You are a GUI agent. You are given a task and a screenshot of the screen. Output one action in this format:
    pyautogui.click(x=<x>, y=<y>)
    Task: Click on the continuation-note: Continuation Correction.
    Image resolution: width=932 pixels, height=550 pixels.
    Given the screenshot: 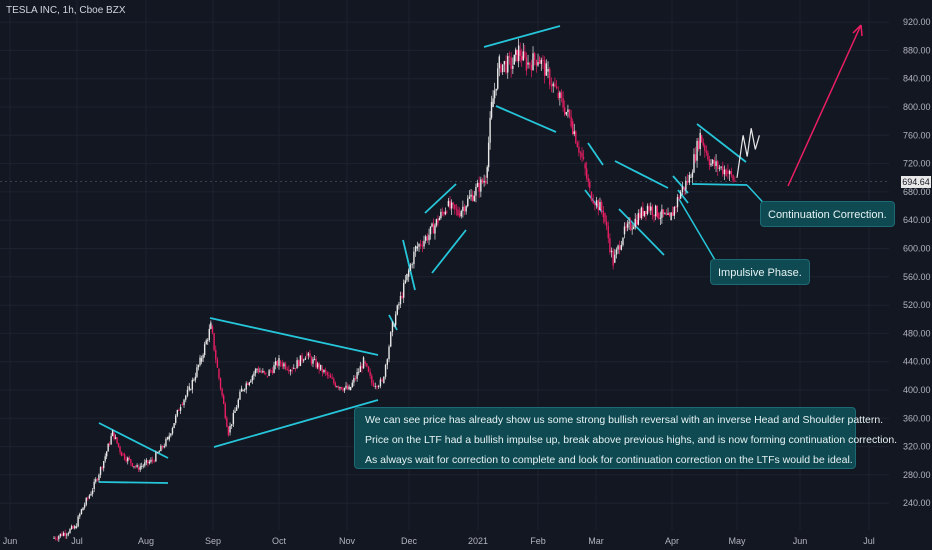 What is the action you would take?
    pyautogui.click(x=827, y=214)
    